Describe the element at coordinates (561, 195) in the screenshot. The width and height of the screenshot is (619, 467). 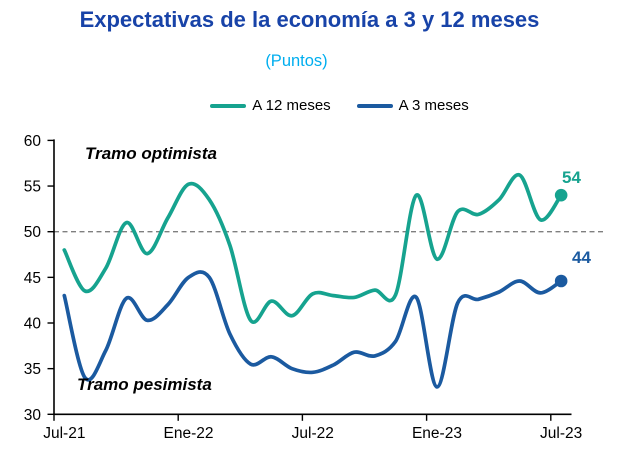
I see `end-point-marker-12m` at that location.